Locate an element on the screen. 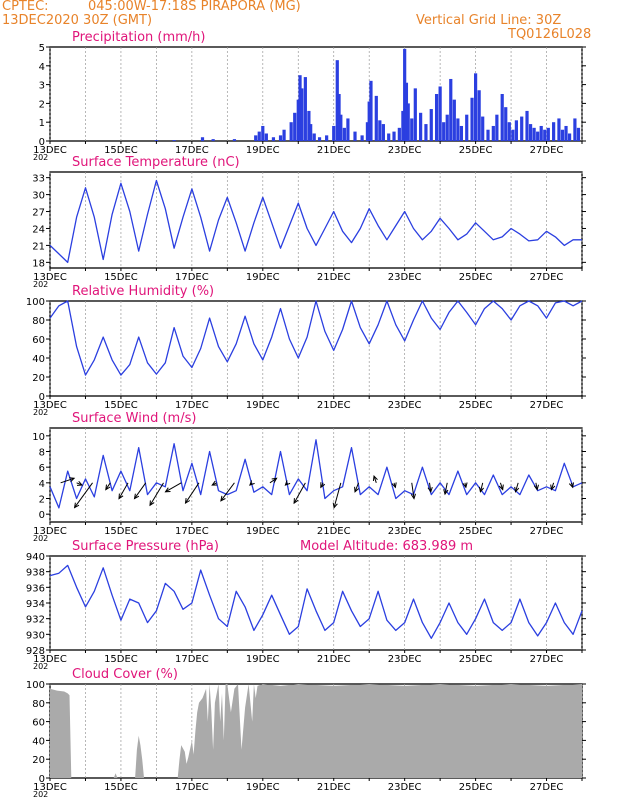 The image size is (618, 800). pres-ytick-label: 928 is located at coordinates (35, 651).